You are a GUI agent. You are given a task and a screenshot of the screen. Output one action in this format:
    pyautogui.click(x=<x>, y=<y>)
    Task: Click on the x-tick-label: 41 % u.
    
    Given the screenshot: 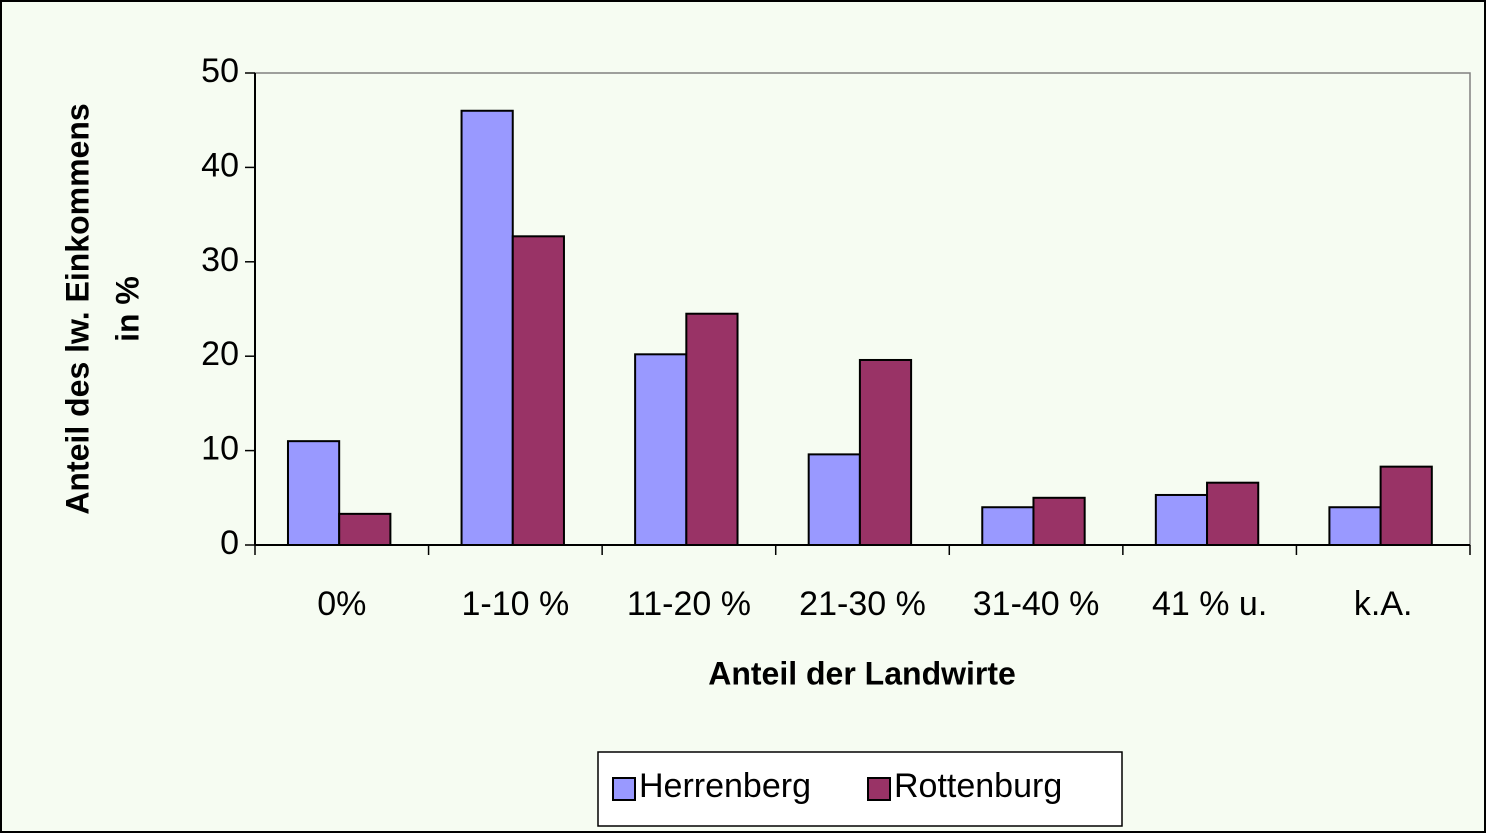 What is the action you would take?
    pyautogui.click(x=1209, y=604)
    